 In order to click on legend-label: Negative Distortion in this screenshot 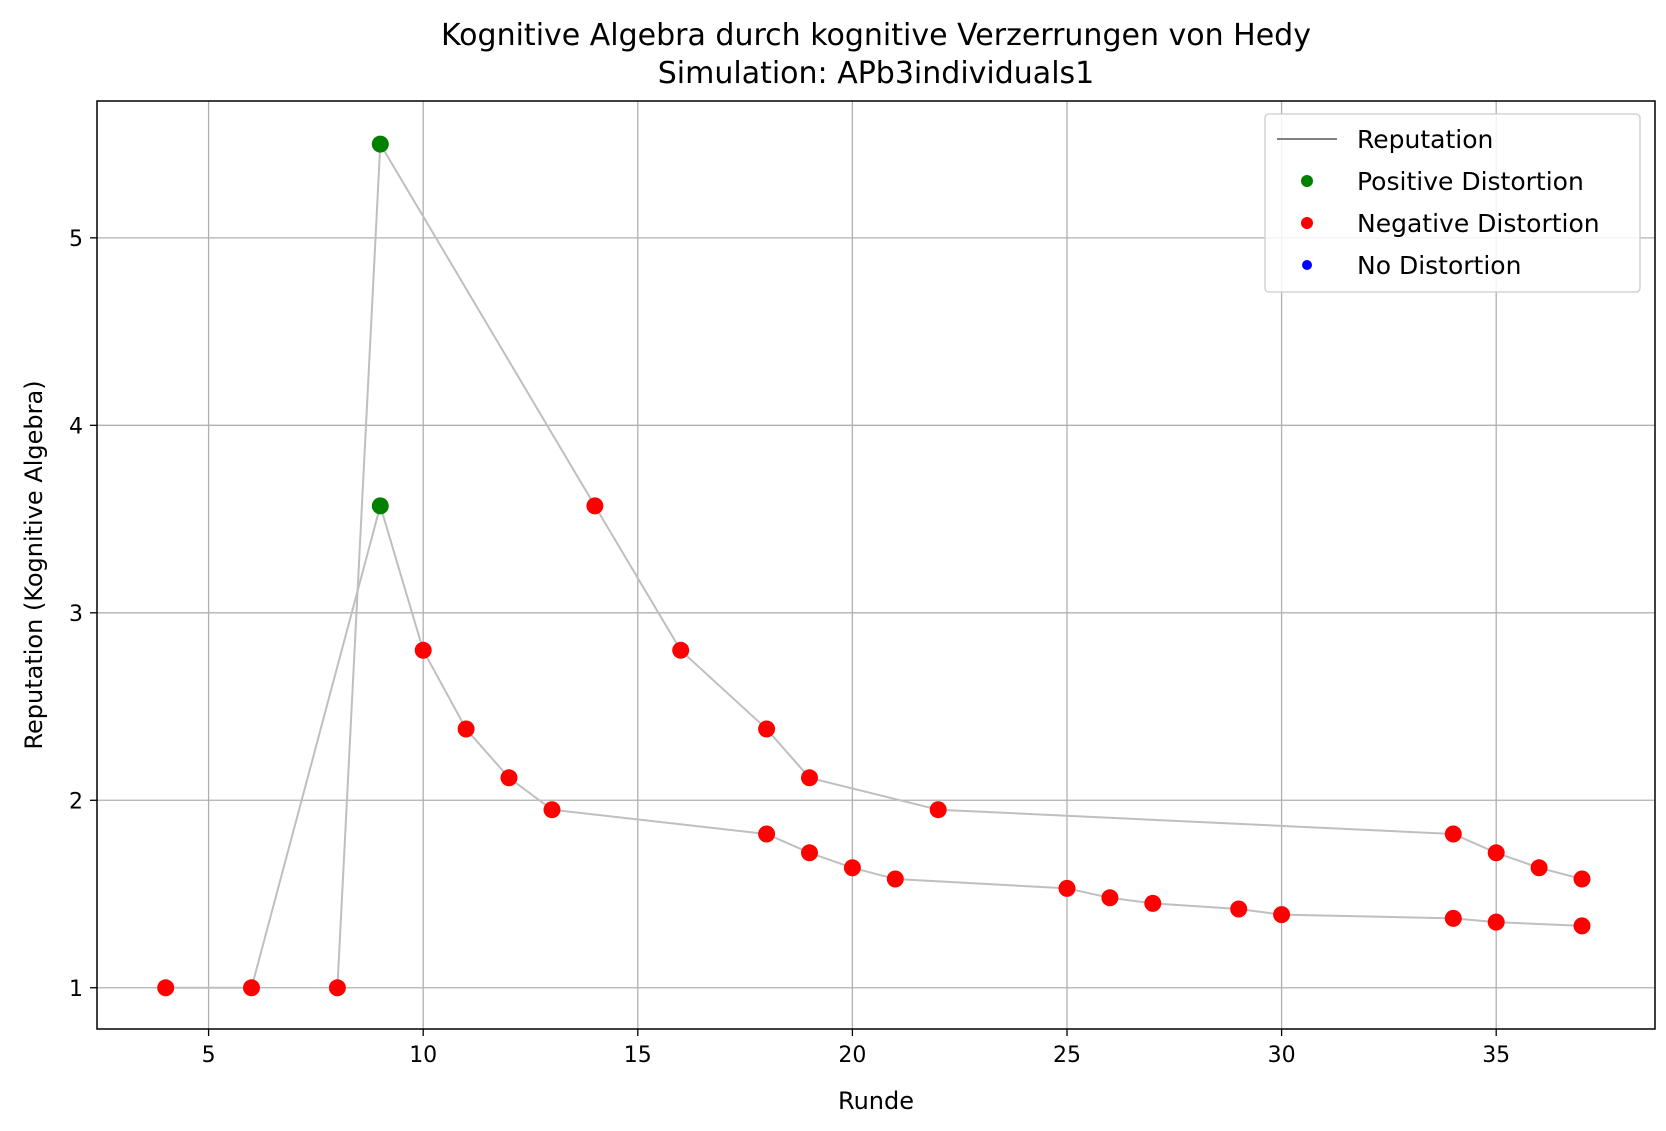, I will do `click(1478, 223)`.